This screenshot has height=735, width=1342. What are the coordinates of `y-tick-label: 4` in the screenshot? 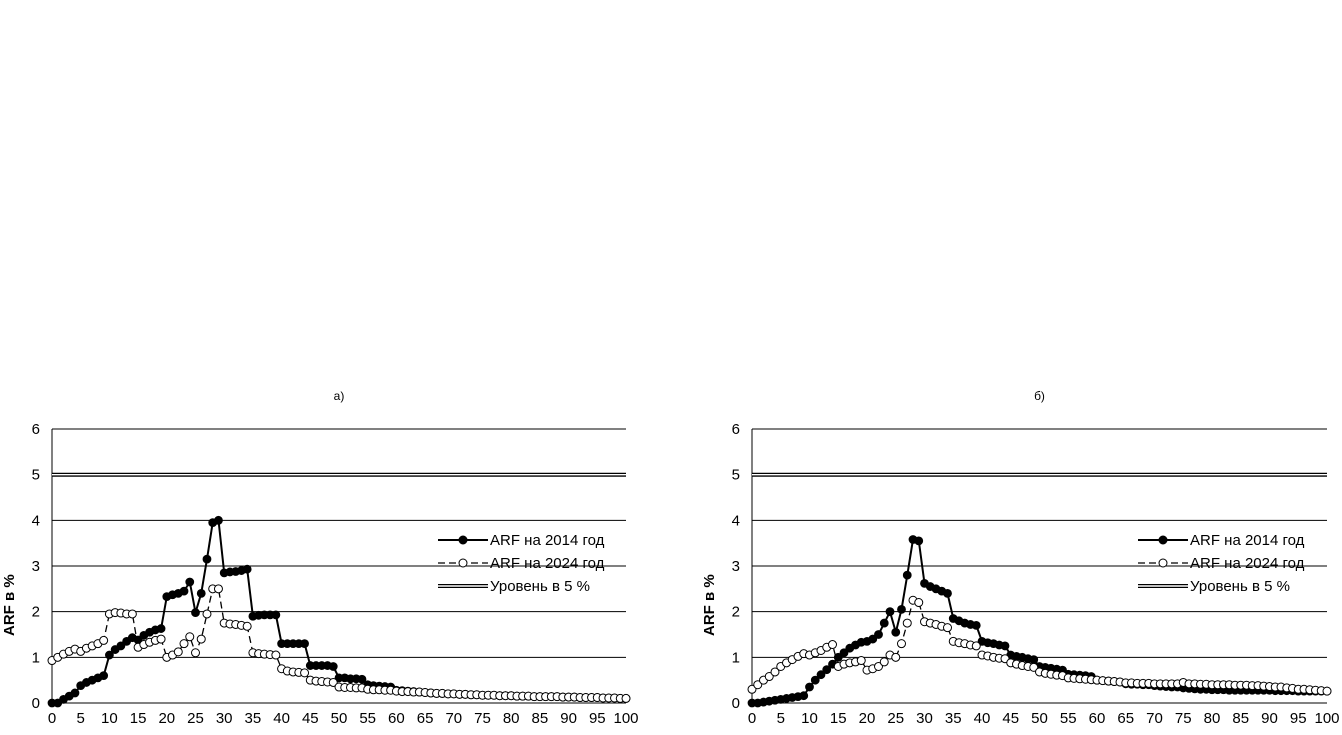 It's located at (36, 520).